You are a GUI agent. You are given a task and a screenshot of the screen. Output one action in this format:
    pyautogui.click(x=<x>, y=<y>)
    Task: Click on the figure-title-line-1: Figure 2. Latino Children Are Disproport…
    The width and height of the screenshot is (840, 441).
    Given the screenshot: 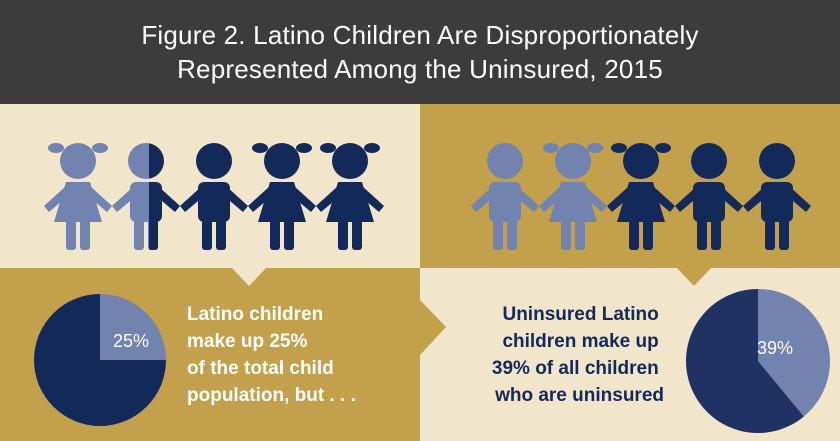 What is the action you would take?
    pyautogui.click(x=420, y=35)
    